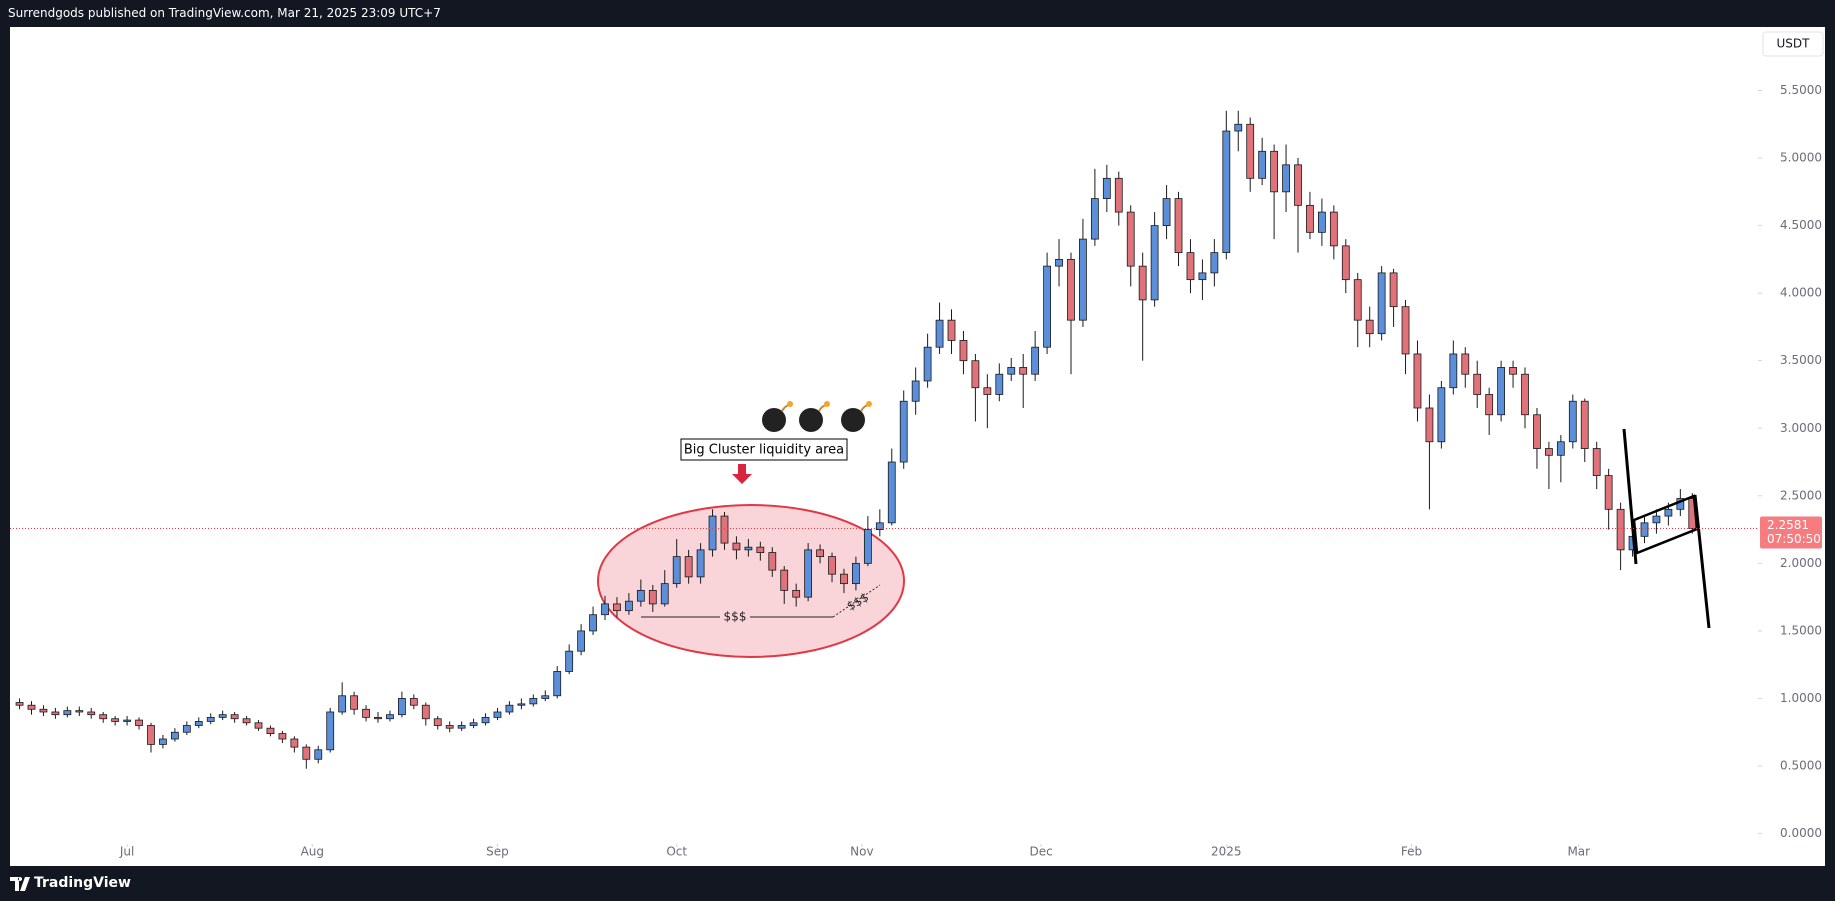 This screenshot has width=1835, height=901. What do you see at coordinates (856, 601) in the screenshot?
I see `liquidity-line` at bounding box center [856, 601].